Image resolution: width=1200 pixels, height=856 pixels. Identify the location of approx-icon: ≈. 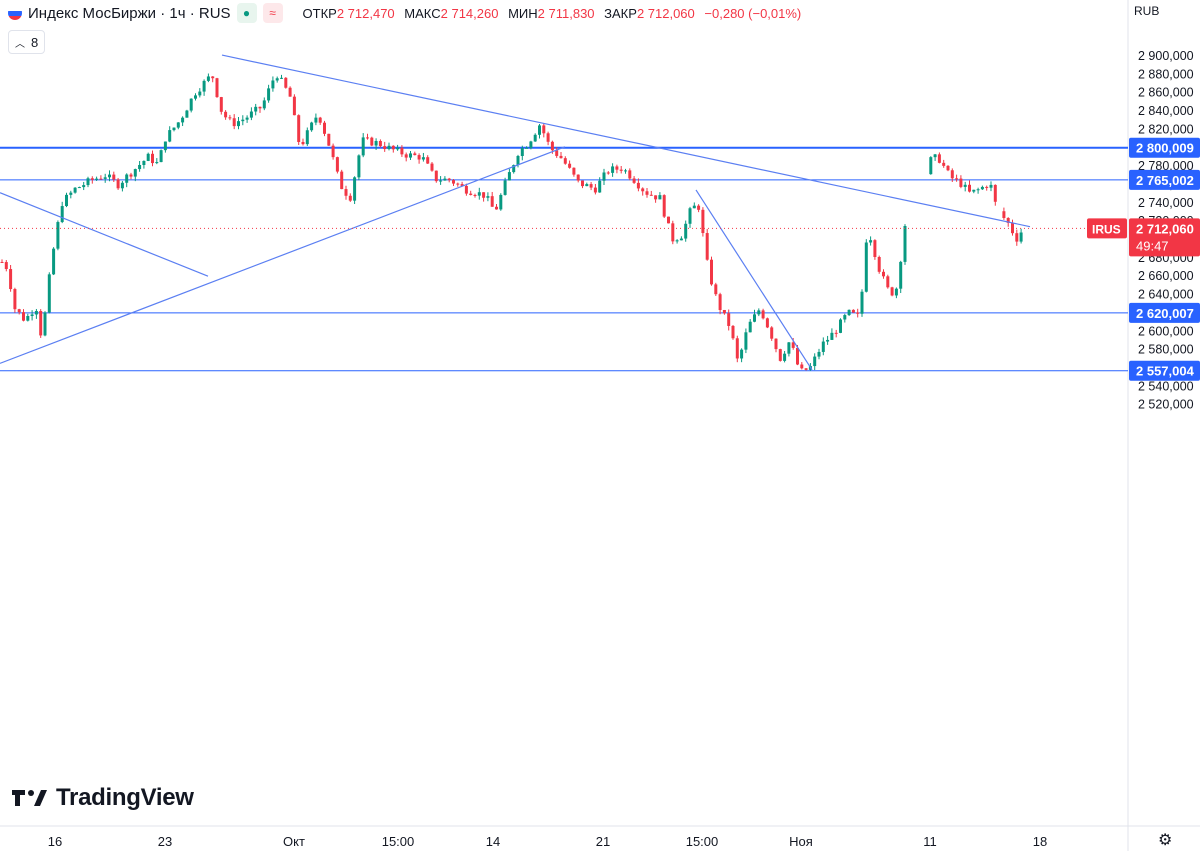
(272, 13).